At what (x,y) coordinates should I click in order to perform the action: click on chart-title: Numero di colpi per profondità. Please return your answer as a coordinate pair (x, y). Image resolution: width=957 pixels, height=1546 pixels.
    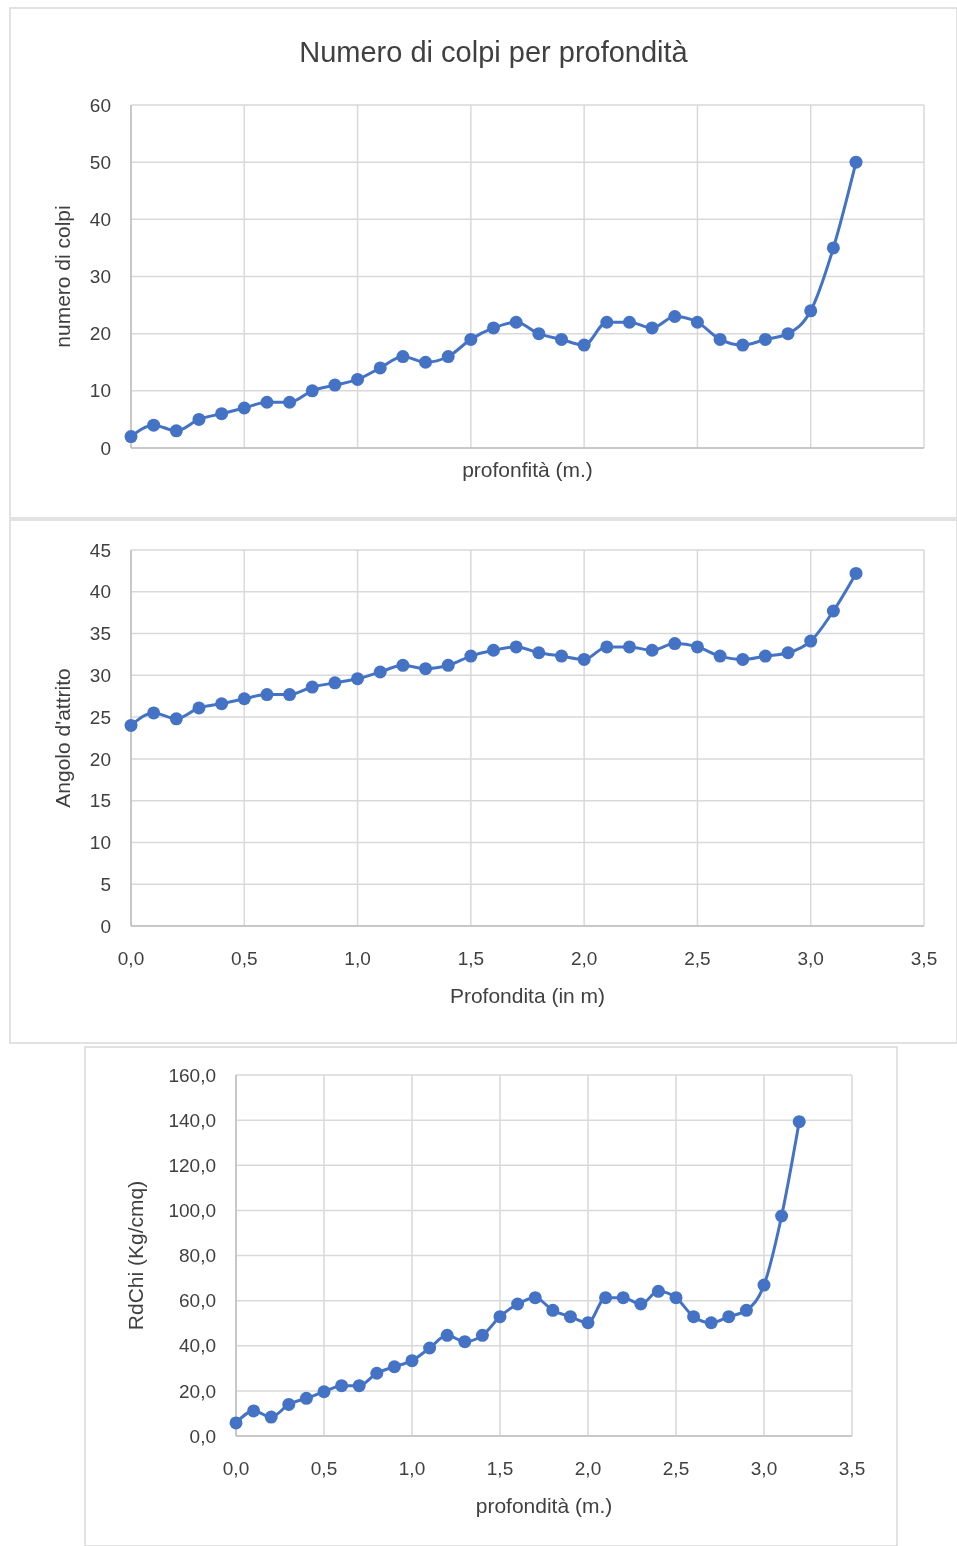
    Looking at the image, I should click on (494, 52).